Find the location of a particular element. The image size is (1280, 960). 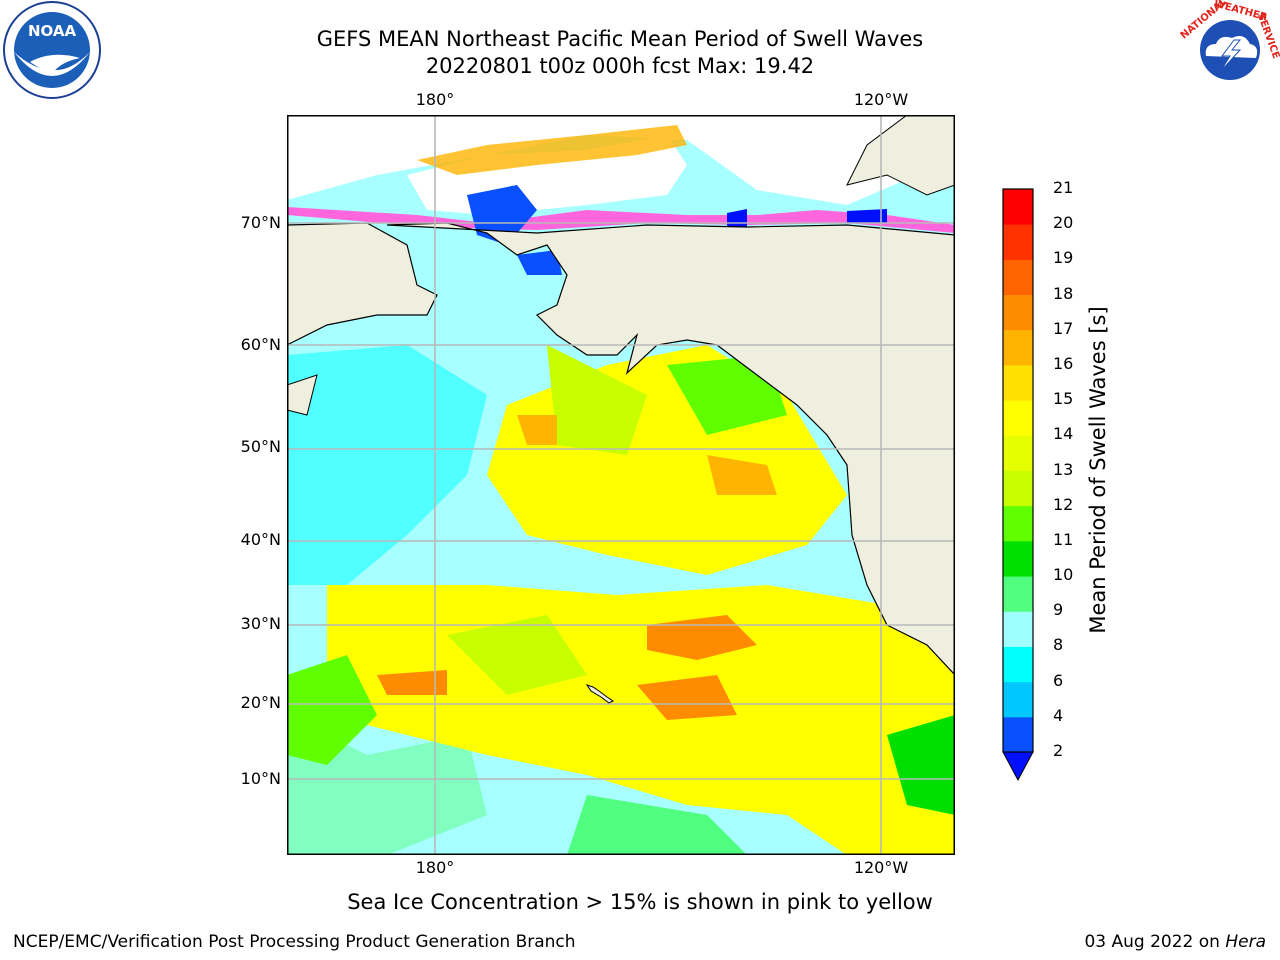

green-far-south is located at coordinates (657, 825).